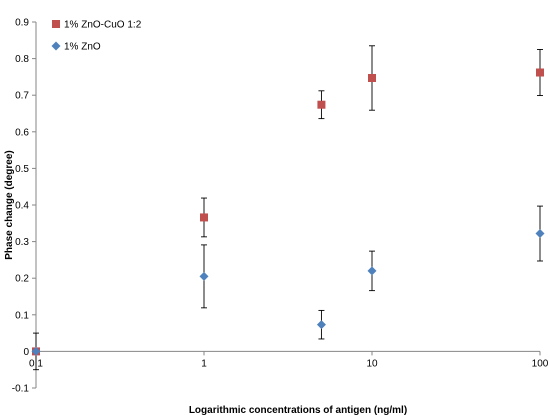 This screenshot has height=420, width=550. What do you see at coordinates (22, 315) in the screenshot?
I see `y-tick-label: 0.1` at bounding box center [22, 315].